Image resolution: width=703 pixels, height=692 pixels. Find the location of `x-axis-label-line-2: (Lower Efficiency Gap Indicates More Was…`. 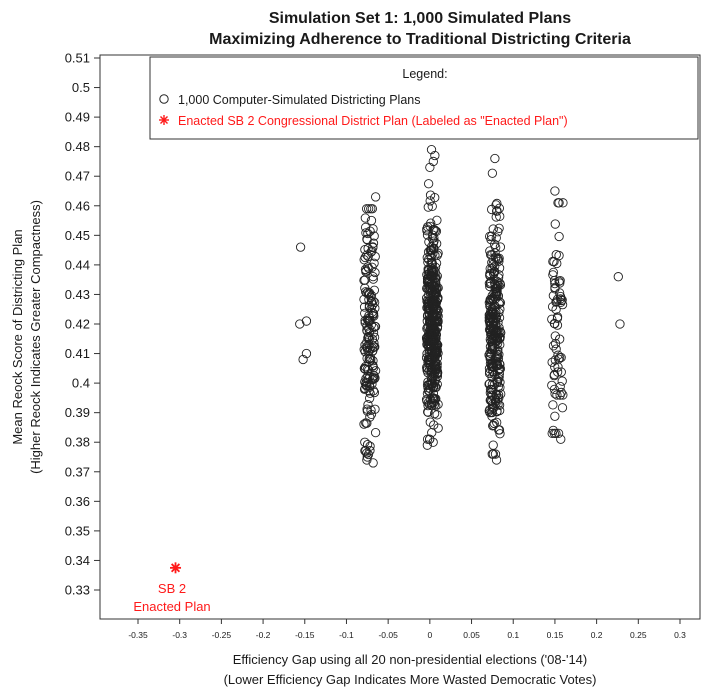

x-axis-label-line-2: (Lower Efficiency Gap Indicates More Was… is located at coordinates (410, 679).